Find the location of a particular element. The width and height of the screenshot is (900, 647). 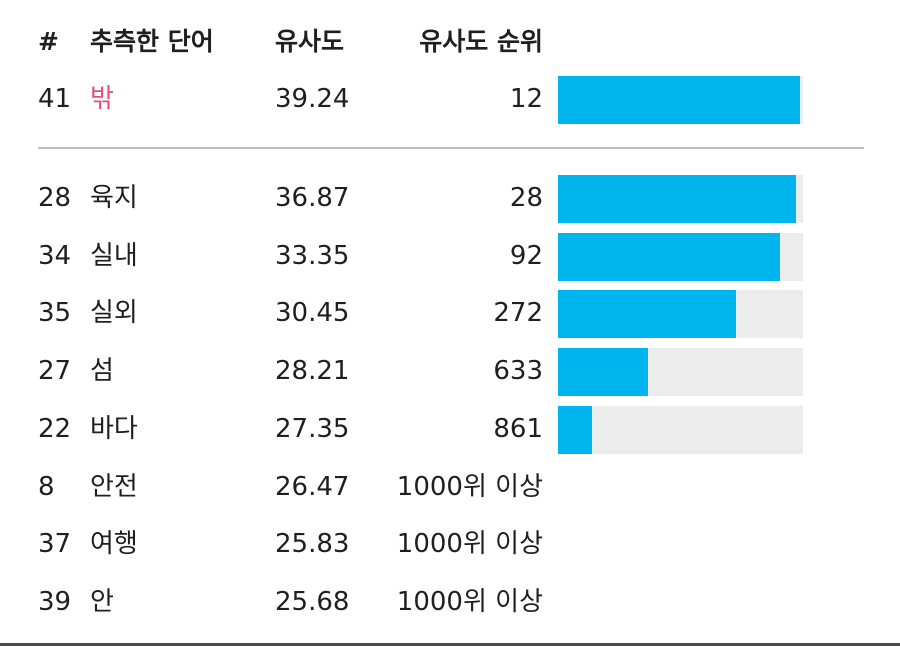

guess-similarity: 25.68 is located at coordinates (312, 601).